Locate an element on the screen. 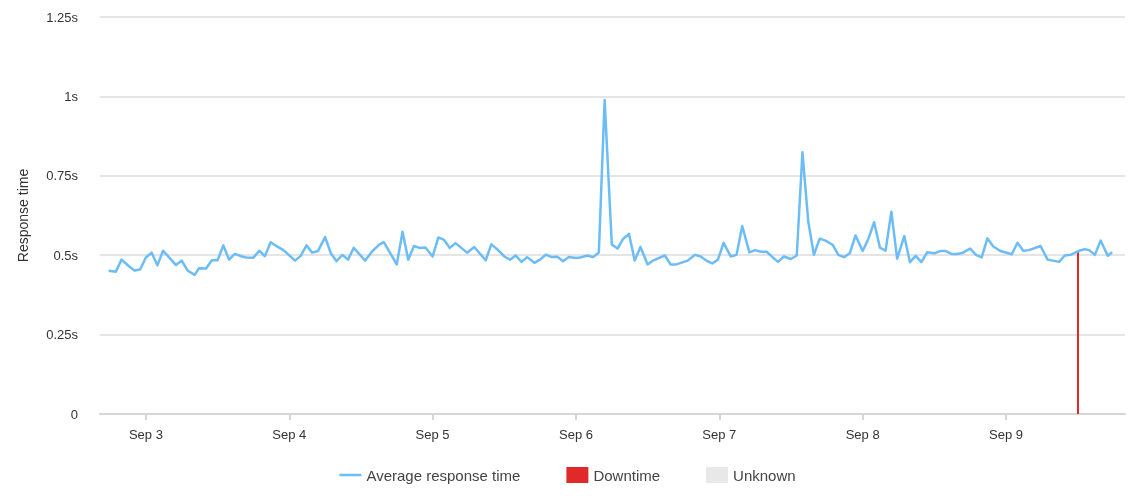 This screenshot has width=1135, height=496. legend-label: Unknown is located at coordinates (764, 475).